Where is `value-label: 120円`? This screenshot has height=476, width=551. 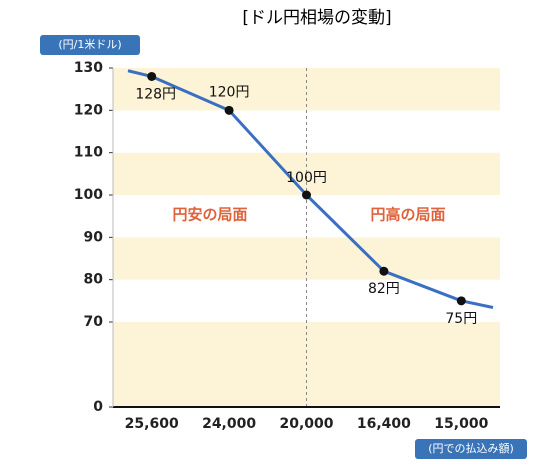
value-label: 120円 is located at coordinates (229, 92).